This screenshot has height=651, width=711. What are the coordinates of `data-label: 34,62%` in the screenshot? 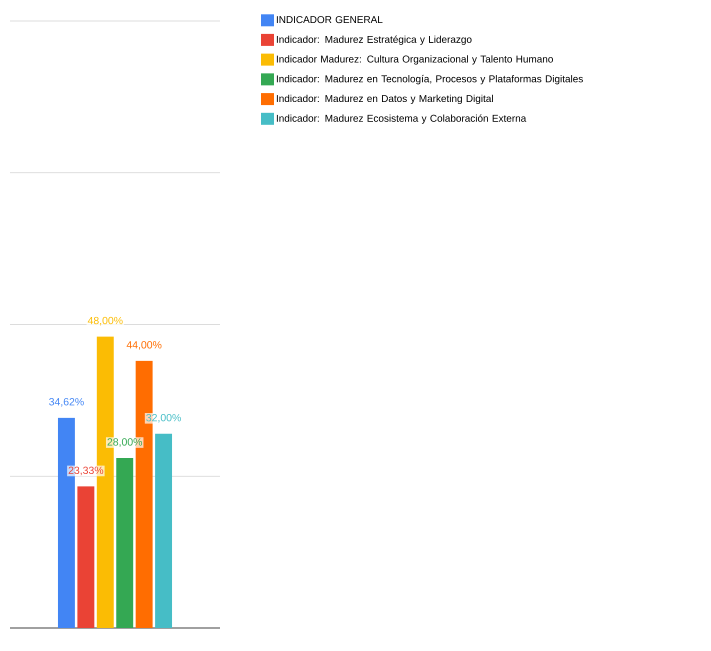 It's located at (66, 402).